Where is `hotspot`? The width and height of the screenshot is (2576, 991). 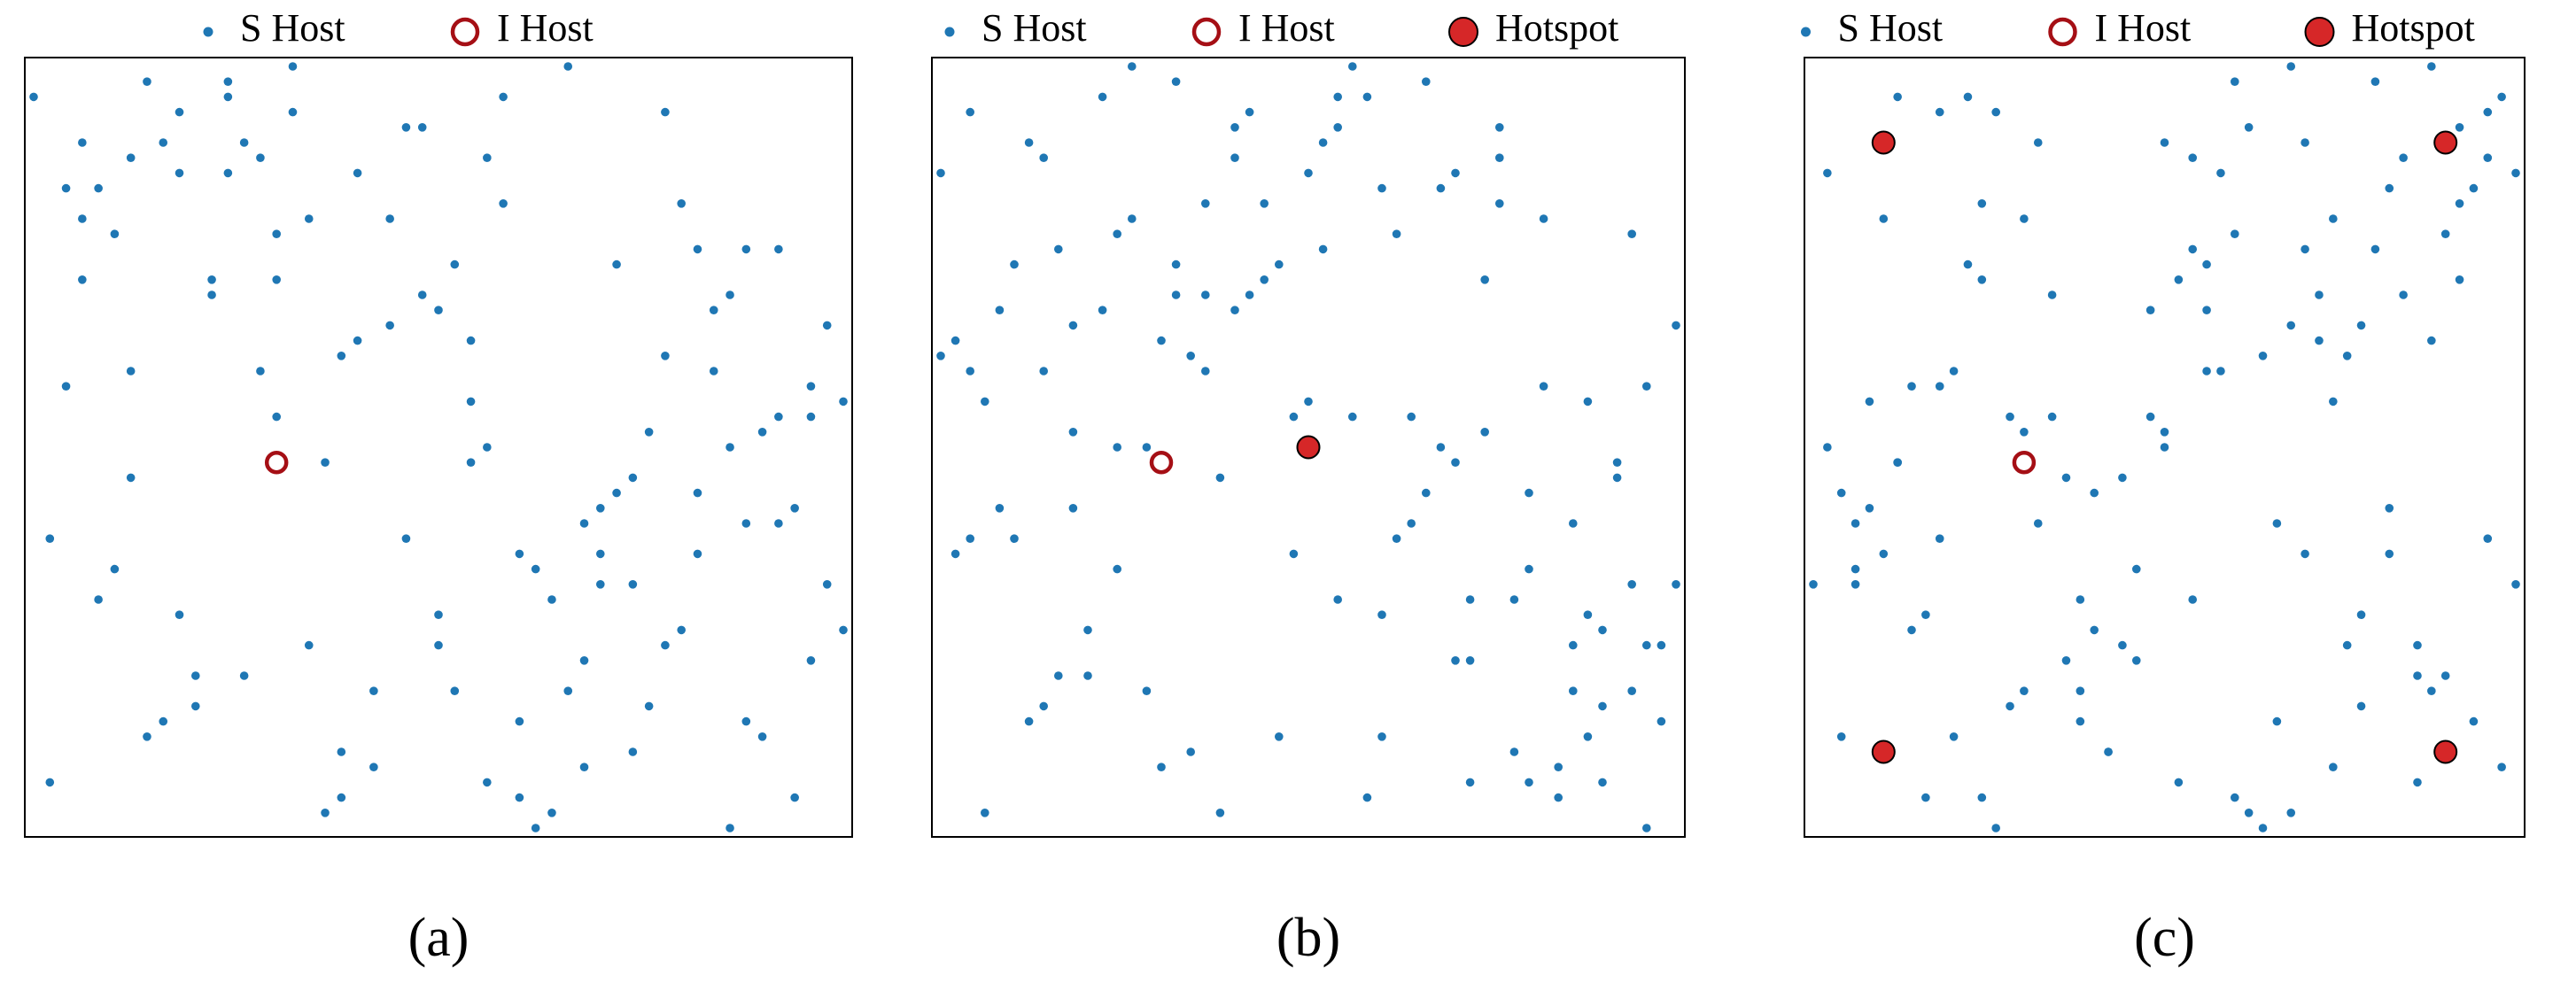 hotspot is located at coordinates (1883, 142).